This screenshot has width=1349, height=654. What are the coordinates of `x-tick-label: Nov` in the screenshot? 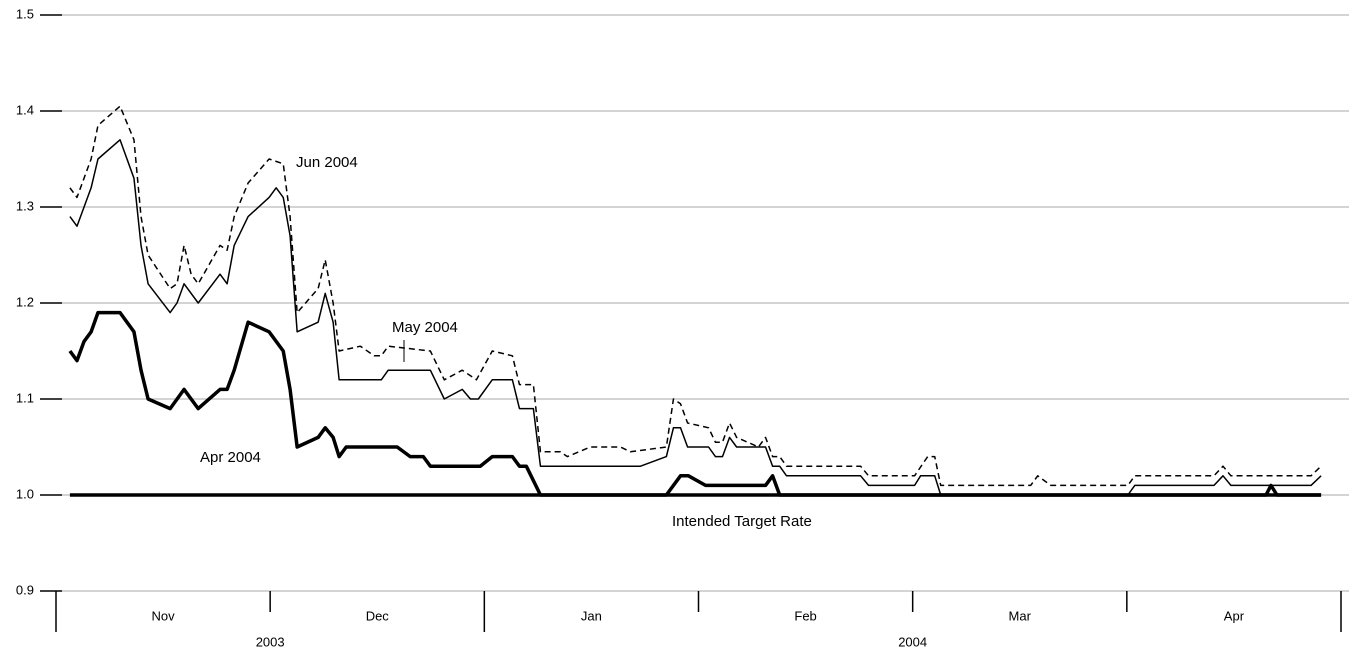 It's located at (164, 615).